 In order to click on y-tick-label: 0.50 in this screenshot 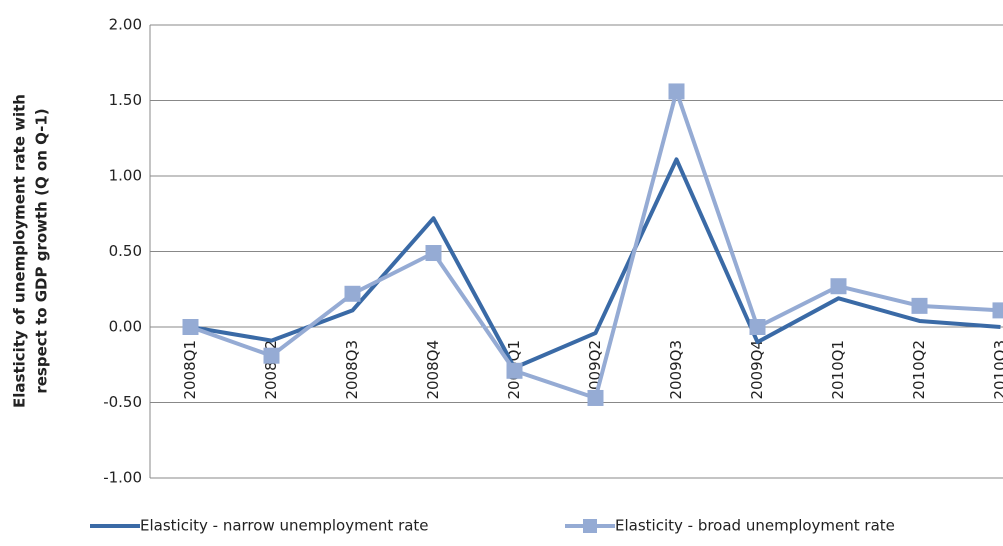, I will do `click(125, 251)`.